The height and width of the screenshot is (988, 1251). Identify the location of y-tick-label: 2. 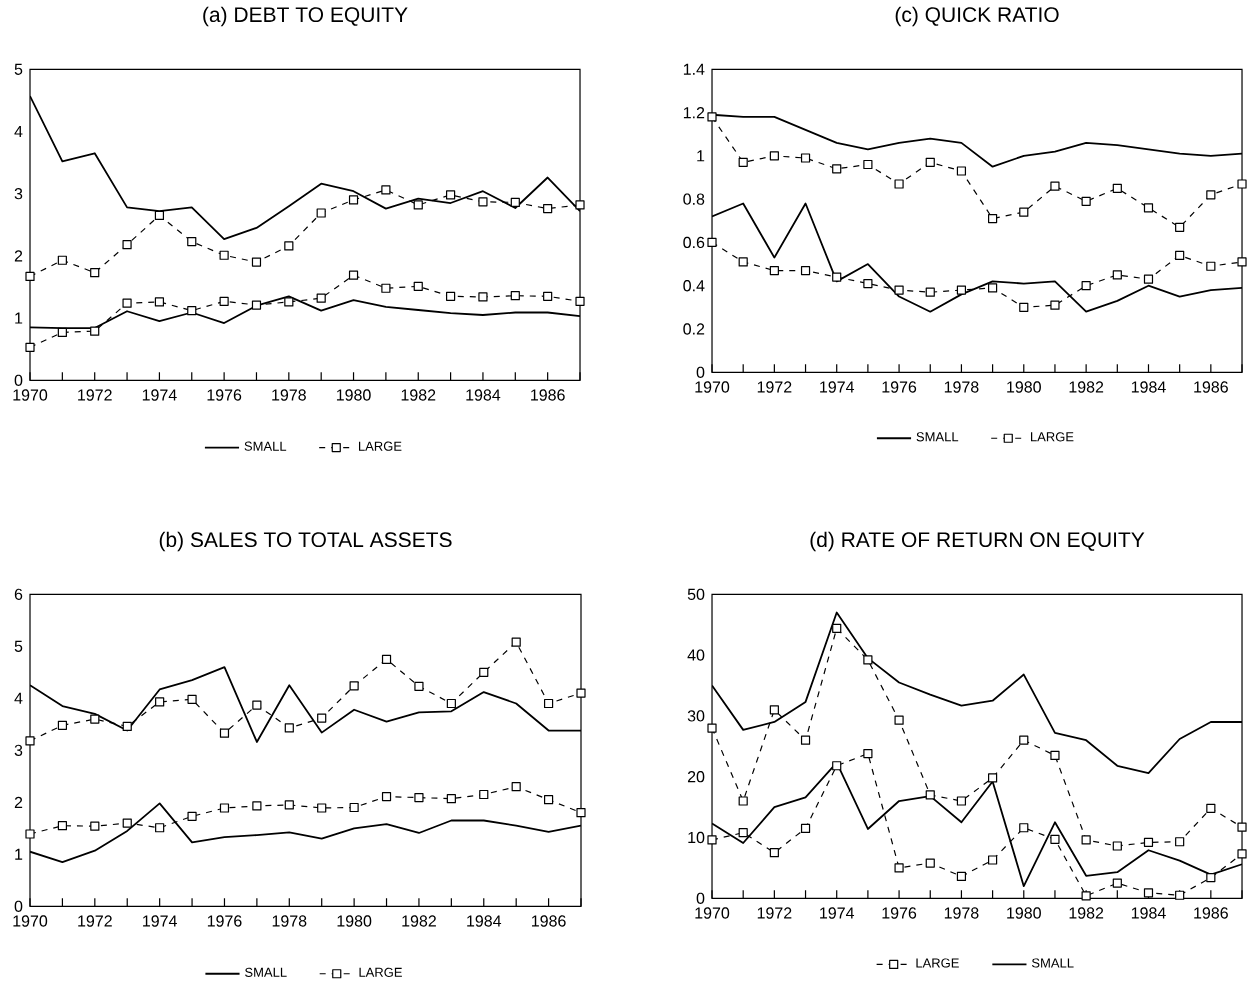
(18, 802).